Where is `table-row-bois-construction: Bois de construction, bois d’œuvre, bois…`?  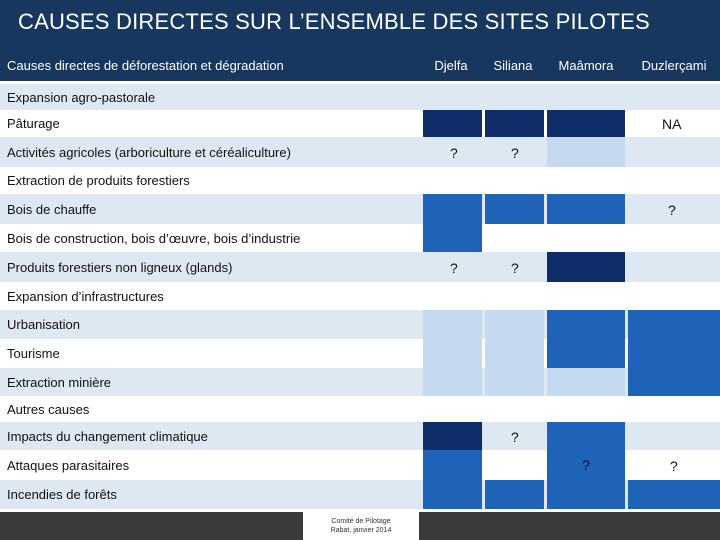 table-row-bois-construction: Bois de construction, bois d’œuvre, bois… is located at coordinates (360, 238).